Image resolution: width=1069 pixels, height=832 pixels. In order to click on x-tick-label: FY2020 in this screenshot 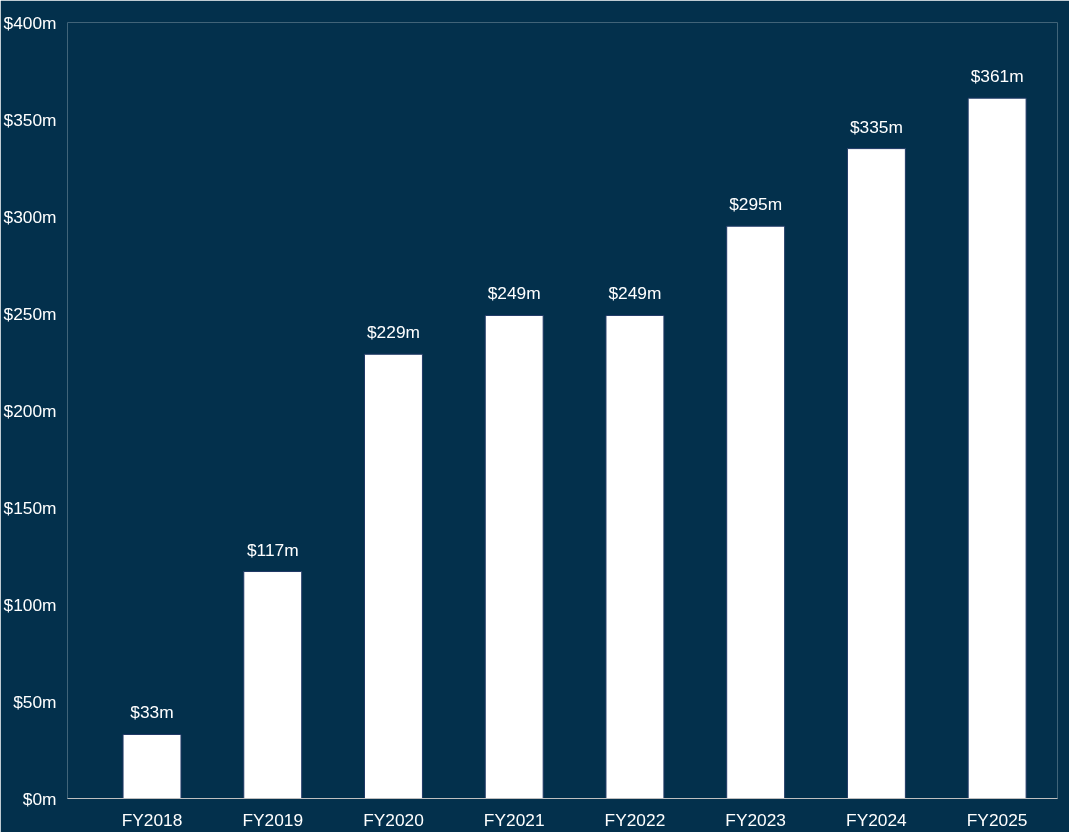, I will do `click(393, 819)`.